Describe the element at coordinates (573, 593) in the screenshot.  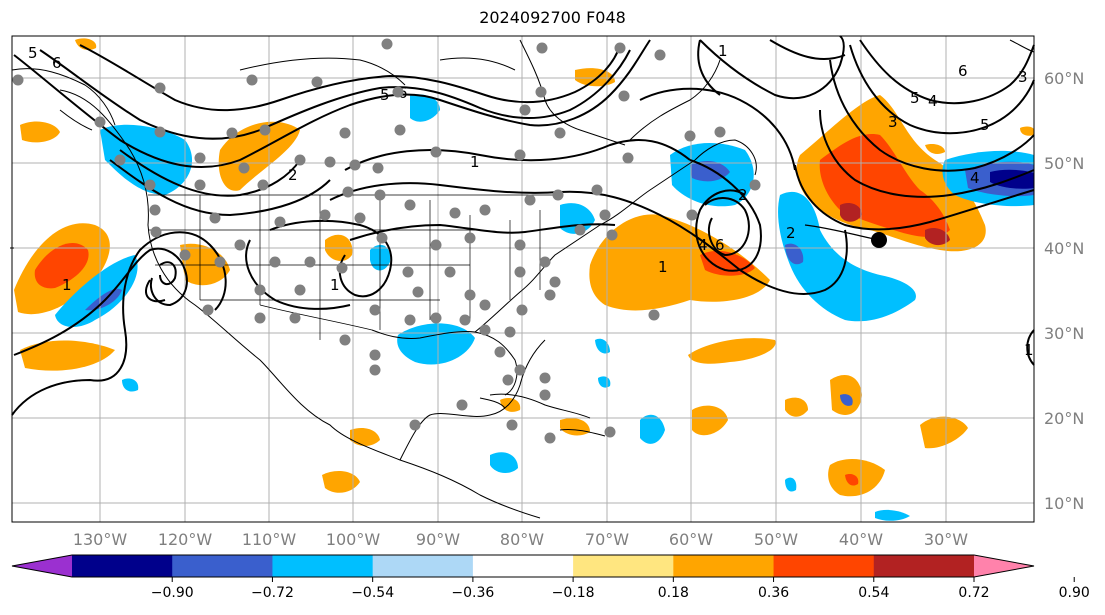
I see `colorbar-tick-label: −0.18` at that location.